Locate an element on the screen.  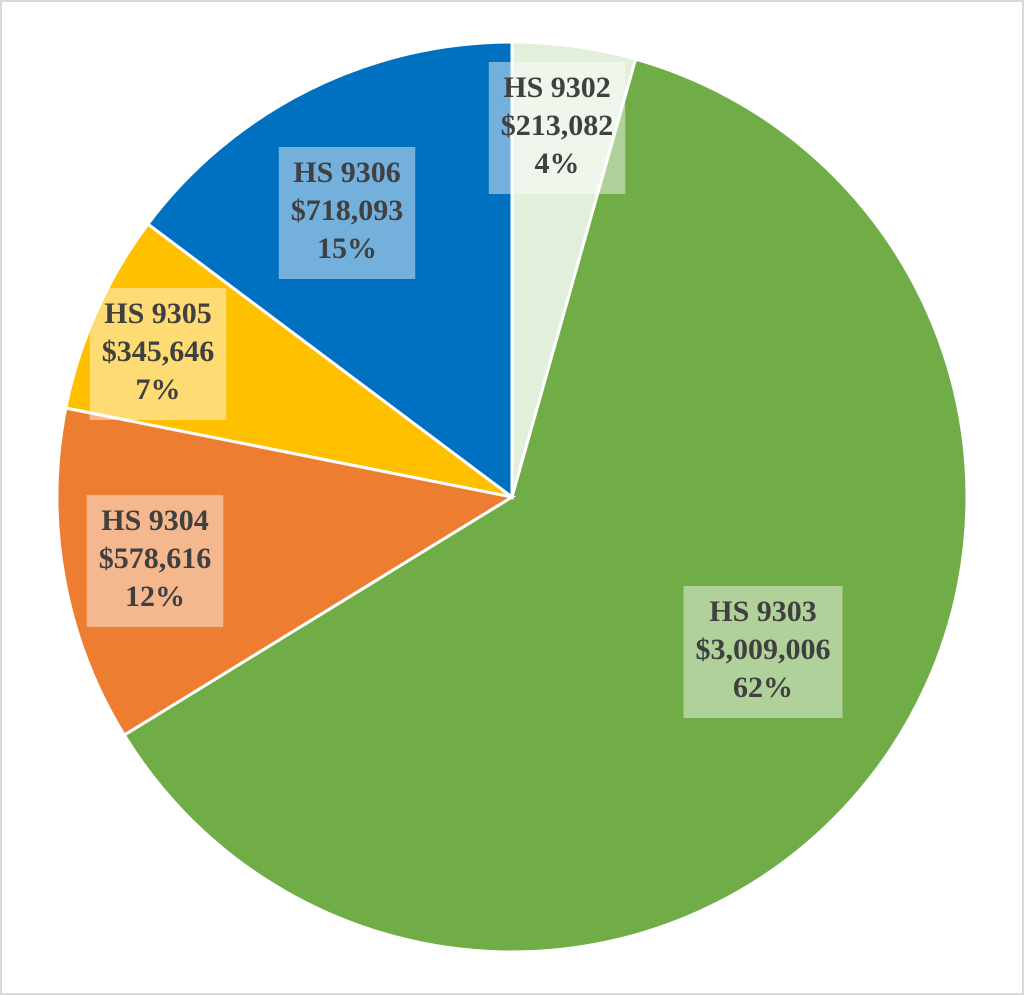
value-label: $578,616 is located at coordinates (155, 558).